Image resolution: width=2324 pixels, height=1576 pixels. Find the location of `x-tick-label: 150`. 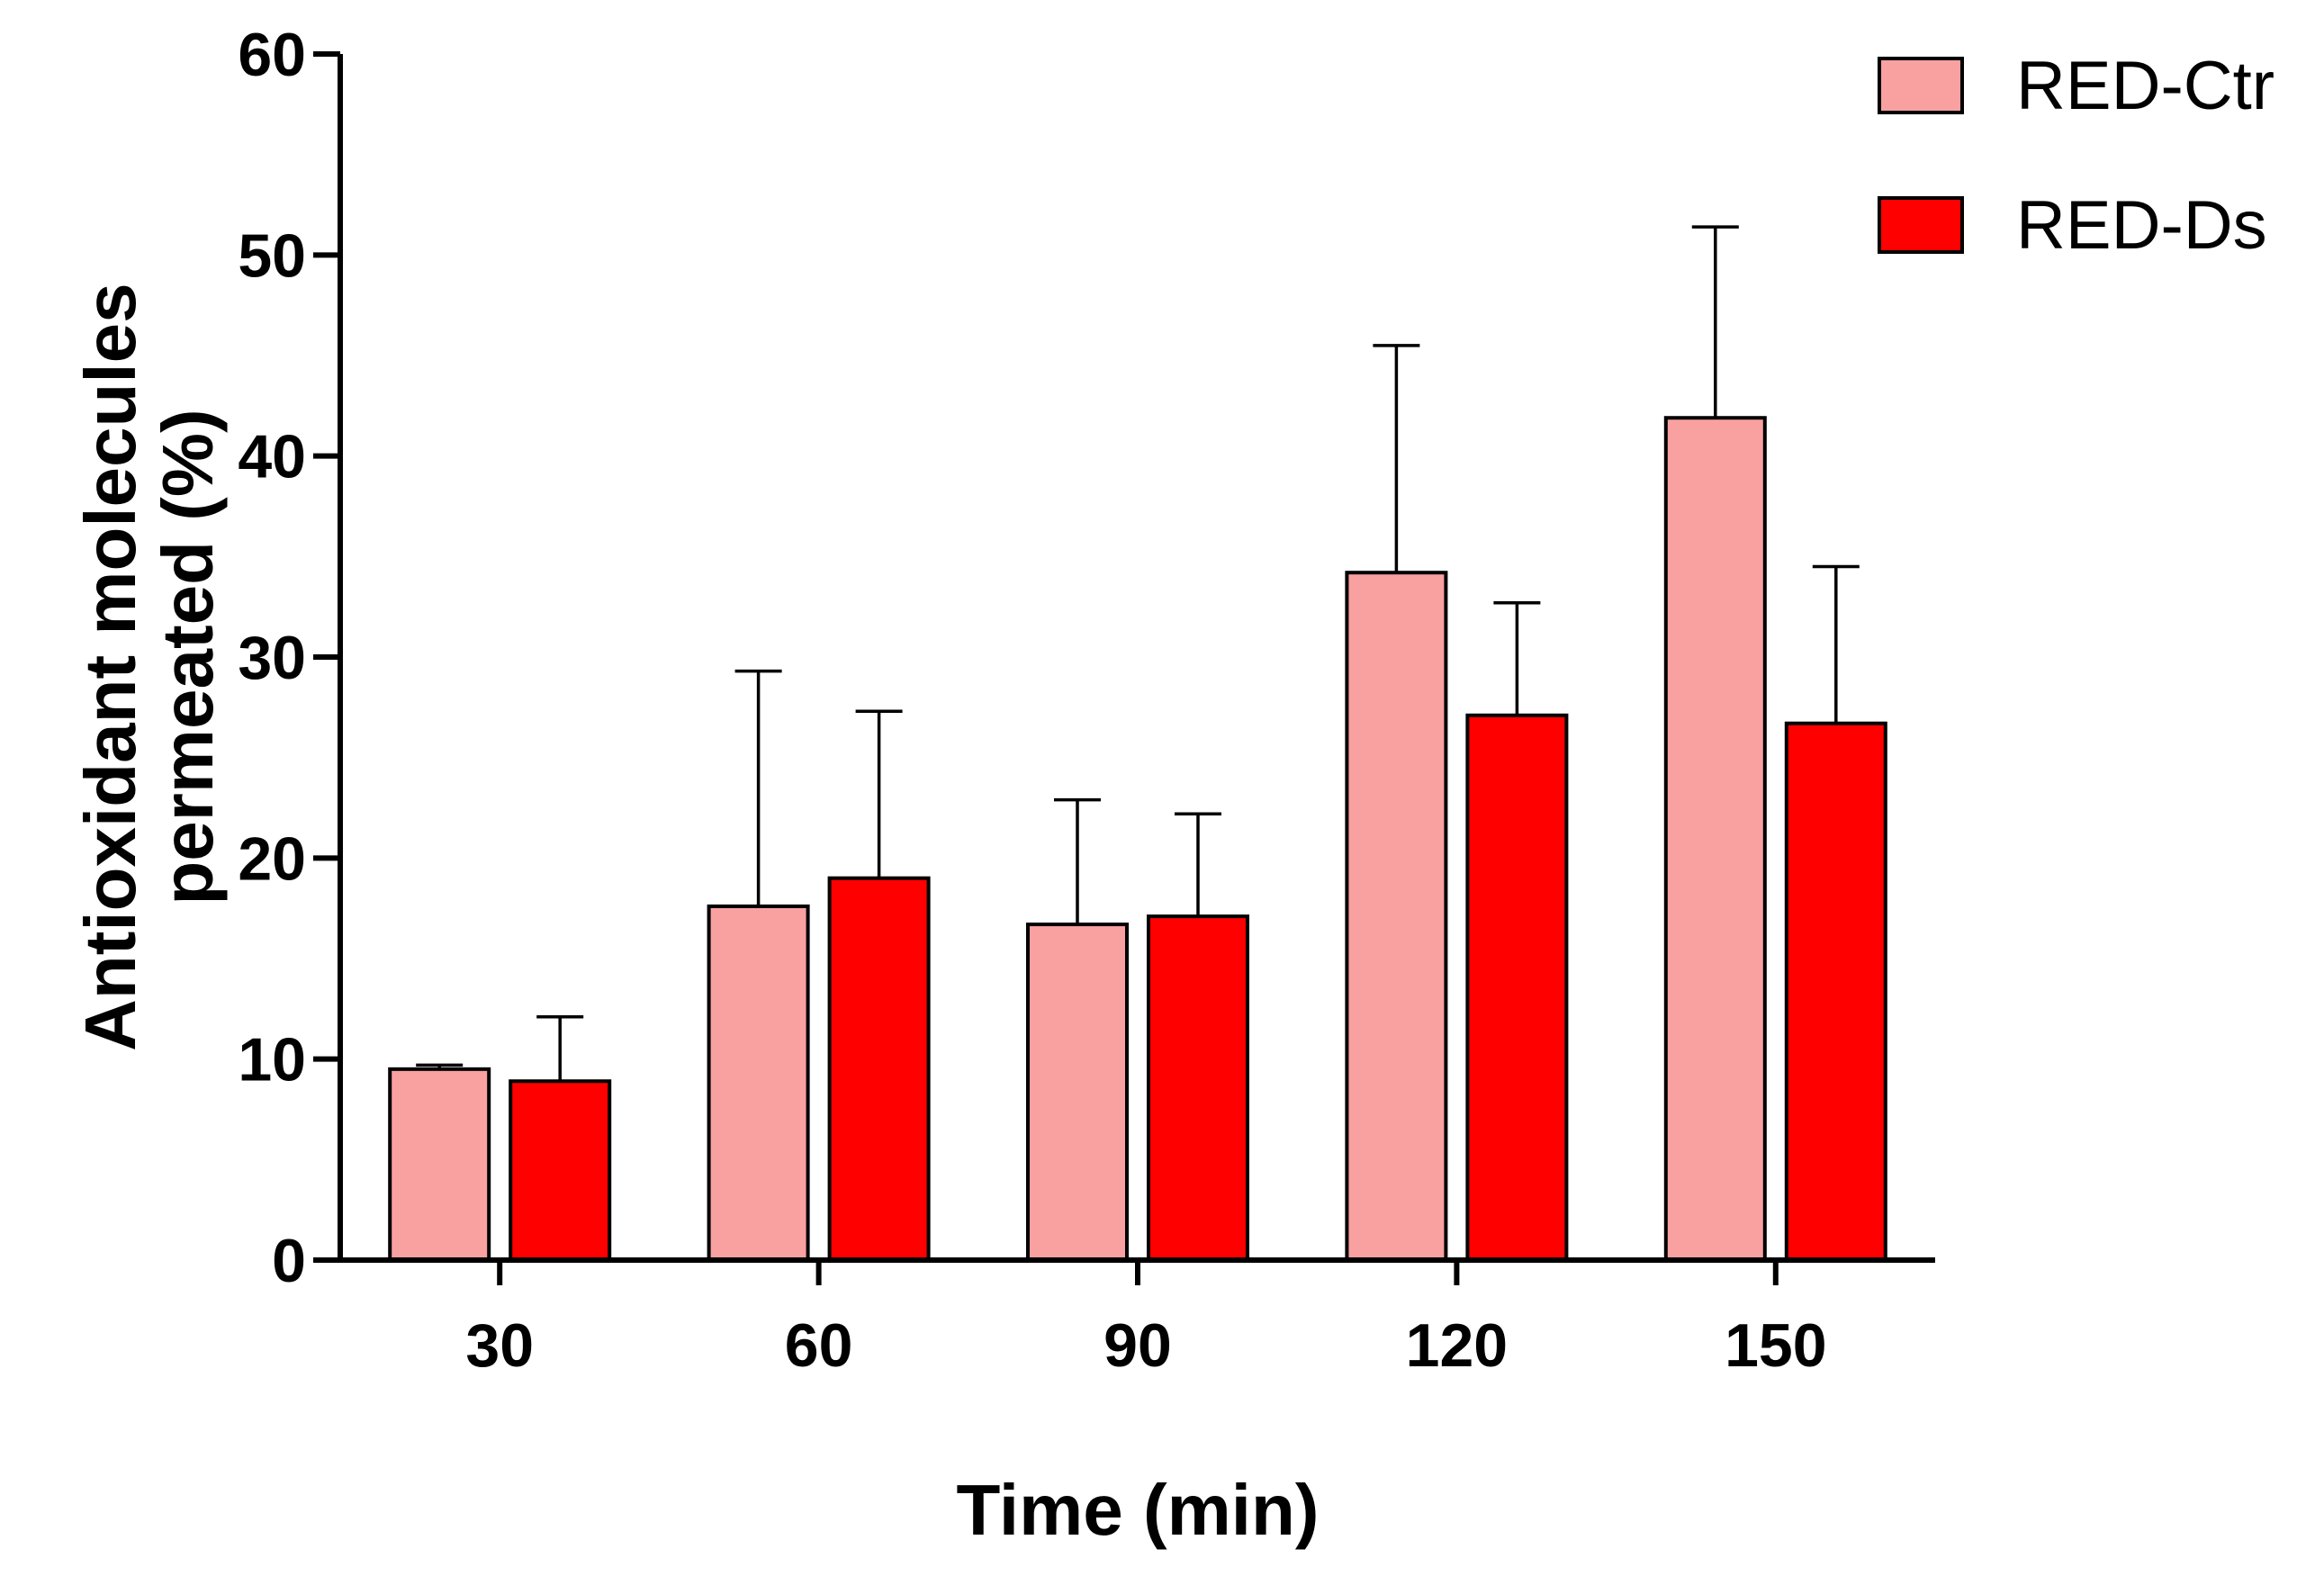

x-tick-label: 150 is located at coordinates (1775, 1346).